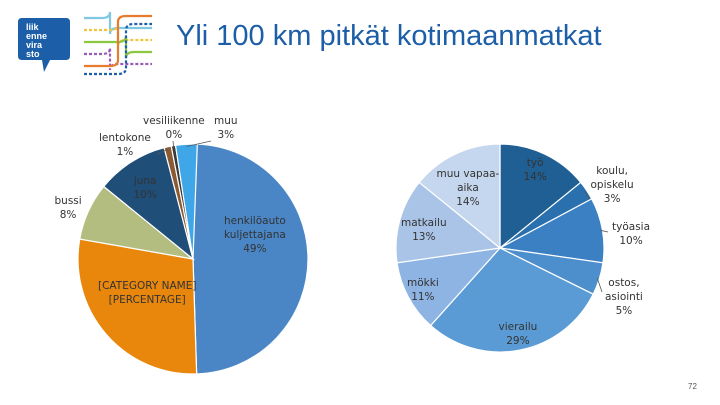 Image resolution: width=720 pixels, height=405 pixels. Describe the element at coordinates (148, 203) in the screenshot. I see `pie-slice-juna` at that location.